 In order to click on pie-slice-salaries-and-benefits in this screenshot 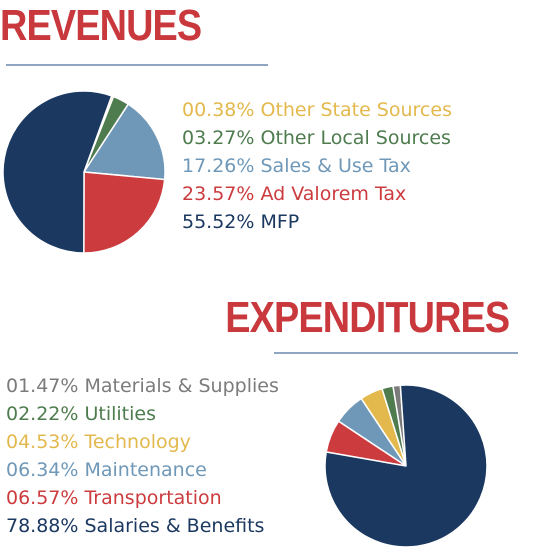, I will do `click(406, 466)`.